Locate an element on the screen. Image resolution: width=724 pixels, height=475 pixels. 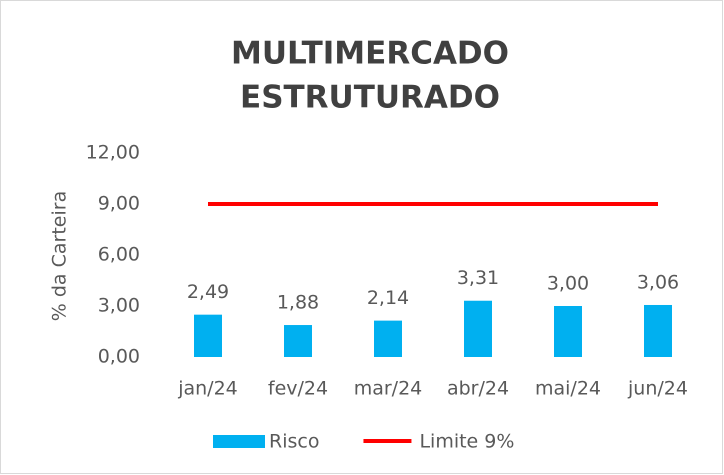
y-tick-label: 3,00 is located at coordinates (119, 306).